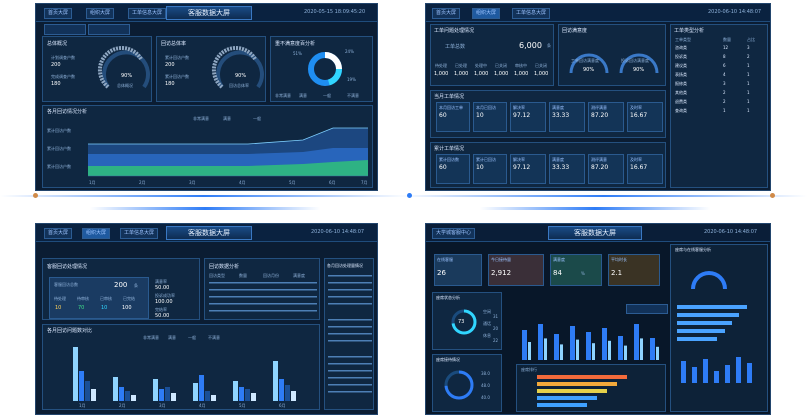 The height and width of the screenshot is (419, 807). I want to click on bar-chart, so click(184, 374).